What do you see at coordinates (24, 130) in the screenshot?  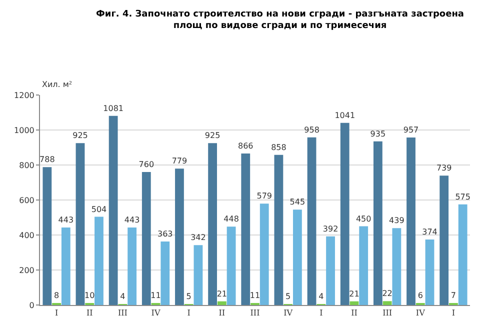 I see `y-tick-label: 1000` at bounding box center [24, 130].